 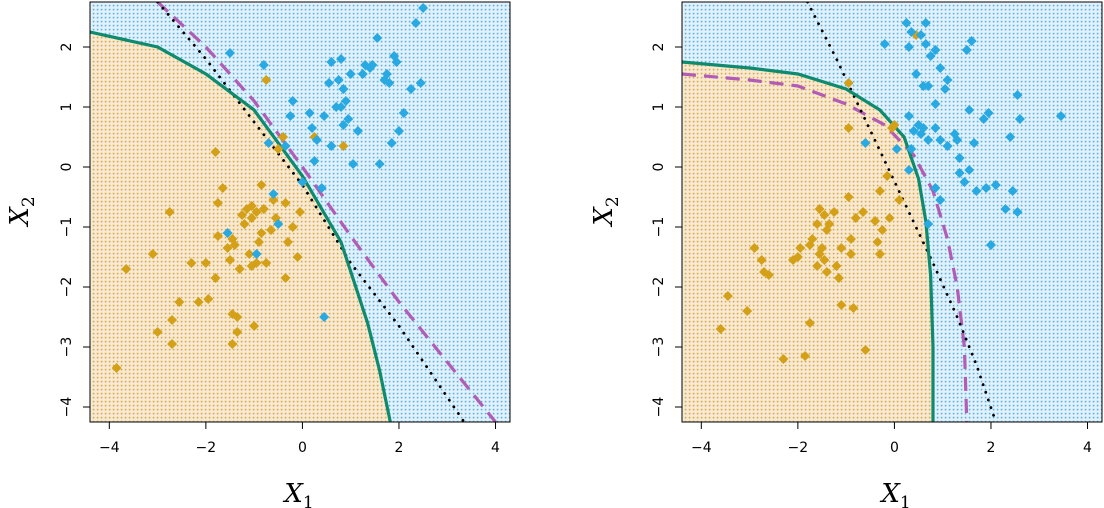 What do you see at coordinates (659, 407) in the screenshot?
I see `y-tick-label: −4` at bounding box center [659, 407].